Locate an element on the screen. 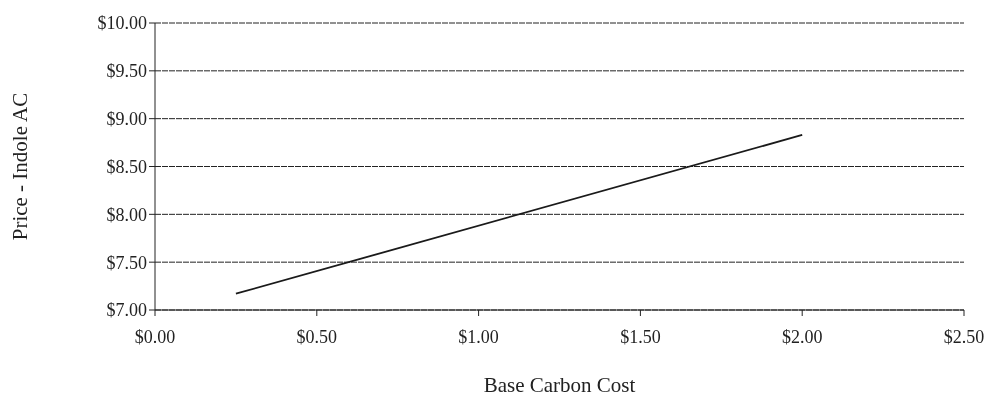 This screenshot has width=1004, height=416. y-tick-label: $10.00 is located at coordinates (122, 23).